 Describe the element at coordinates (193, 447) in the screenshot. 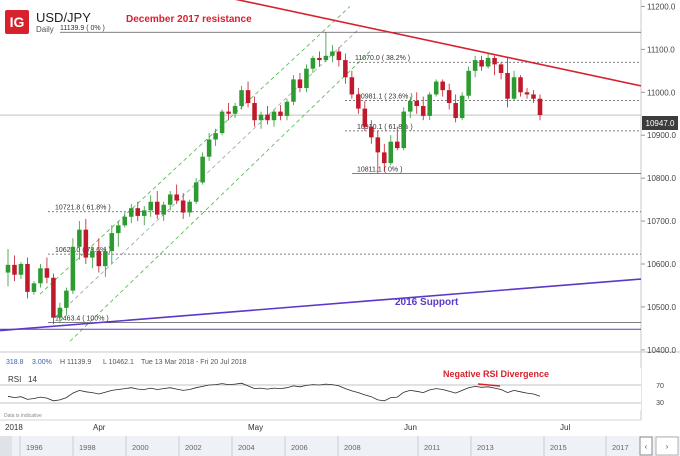

I see `navigator-year: 2002` at that location.